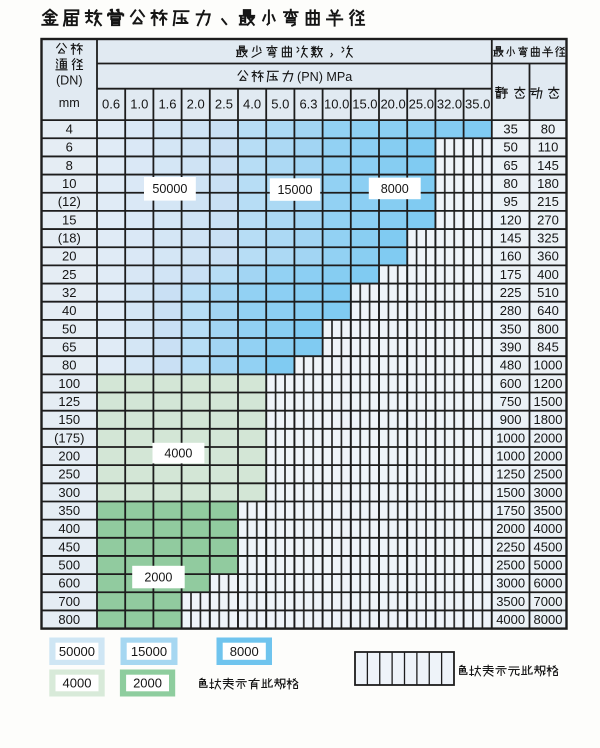  Describe the element at coordinates (510, 129) in the screenshot. I see `svg-text: 35` at that location.